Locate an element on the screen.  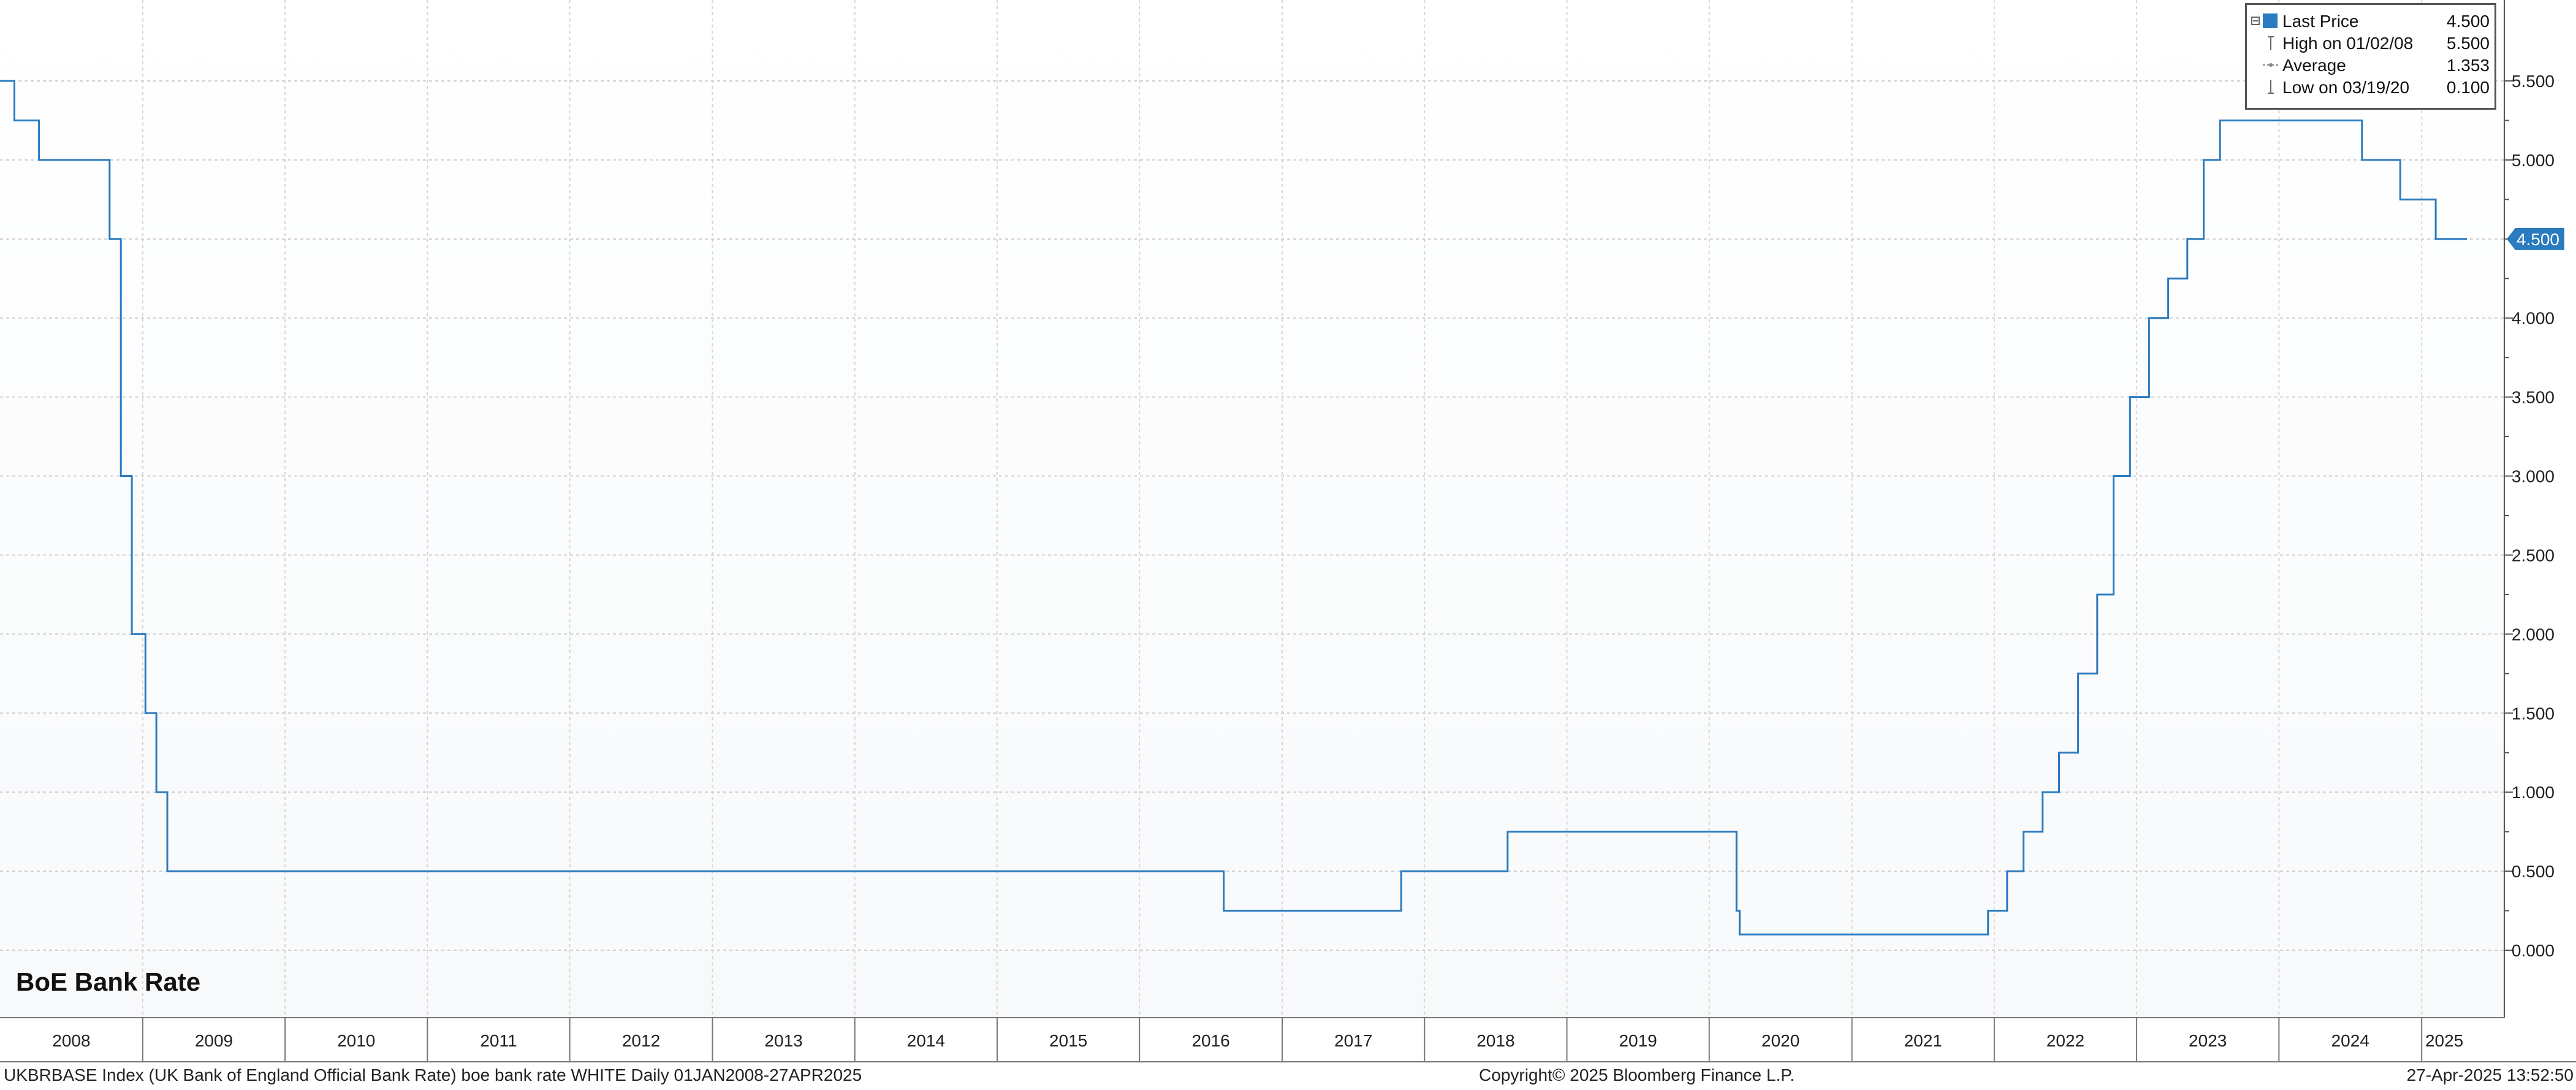
copyright-notice: Copyright© 2025 Bloomberg Finance L.P. is located at coordinates (1637, 1074).